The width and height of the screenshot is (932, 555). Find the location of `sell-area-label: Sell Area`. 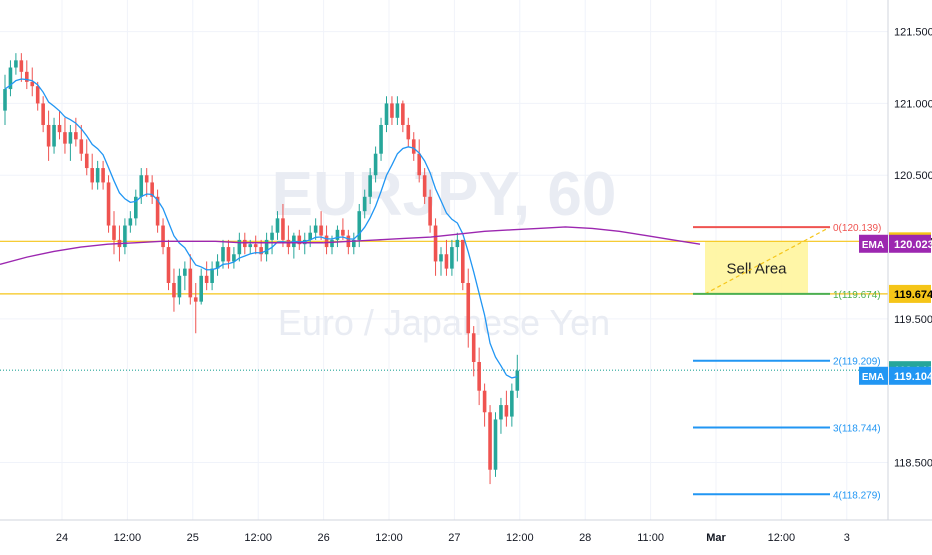

sell-area-label: Sell Area is located at coordinates (756, 269).